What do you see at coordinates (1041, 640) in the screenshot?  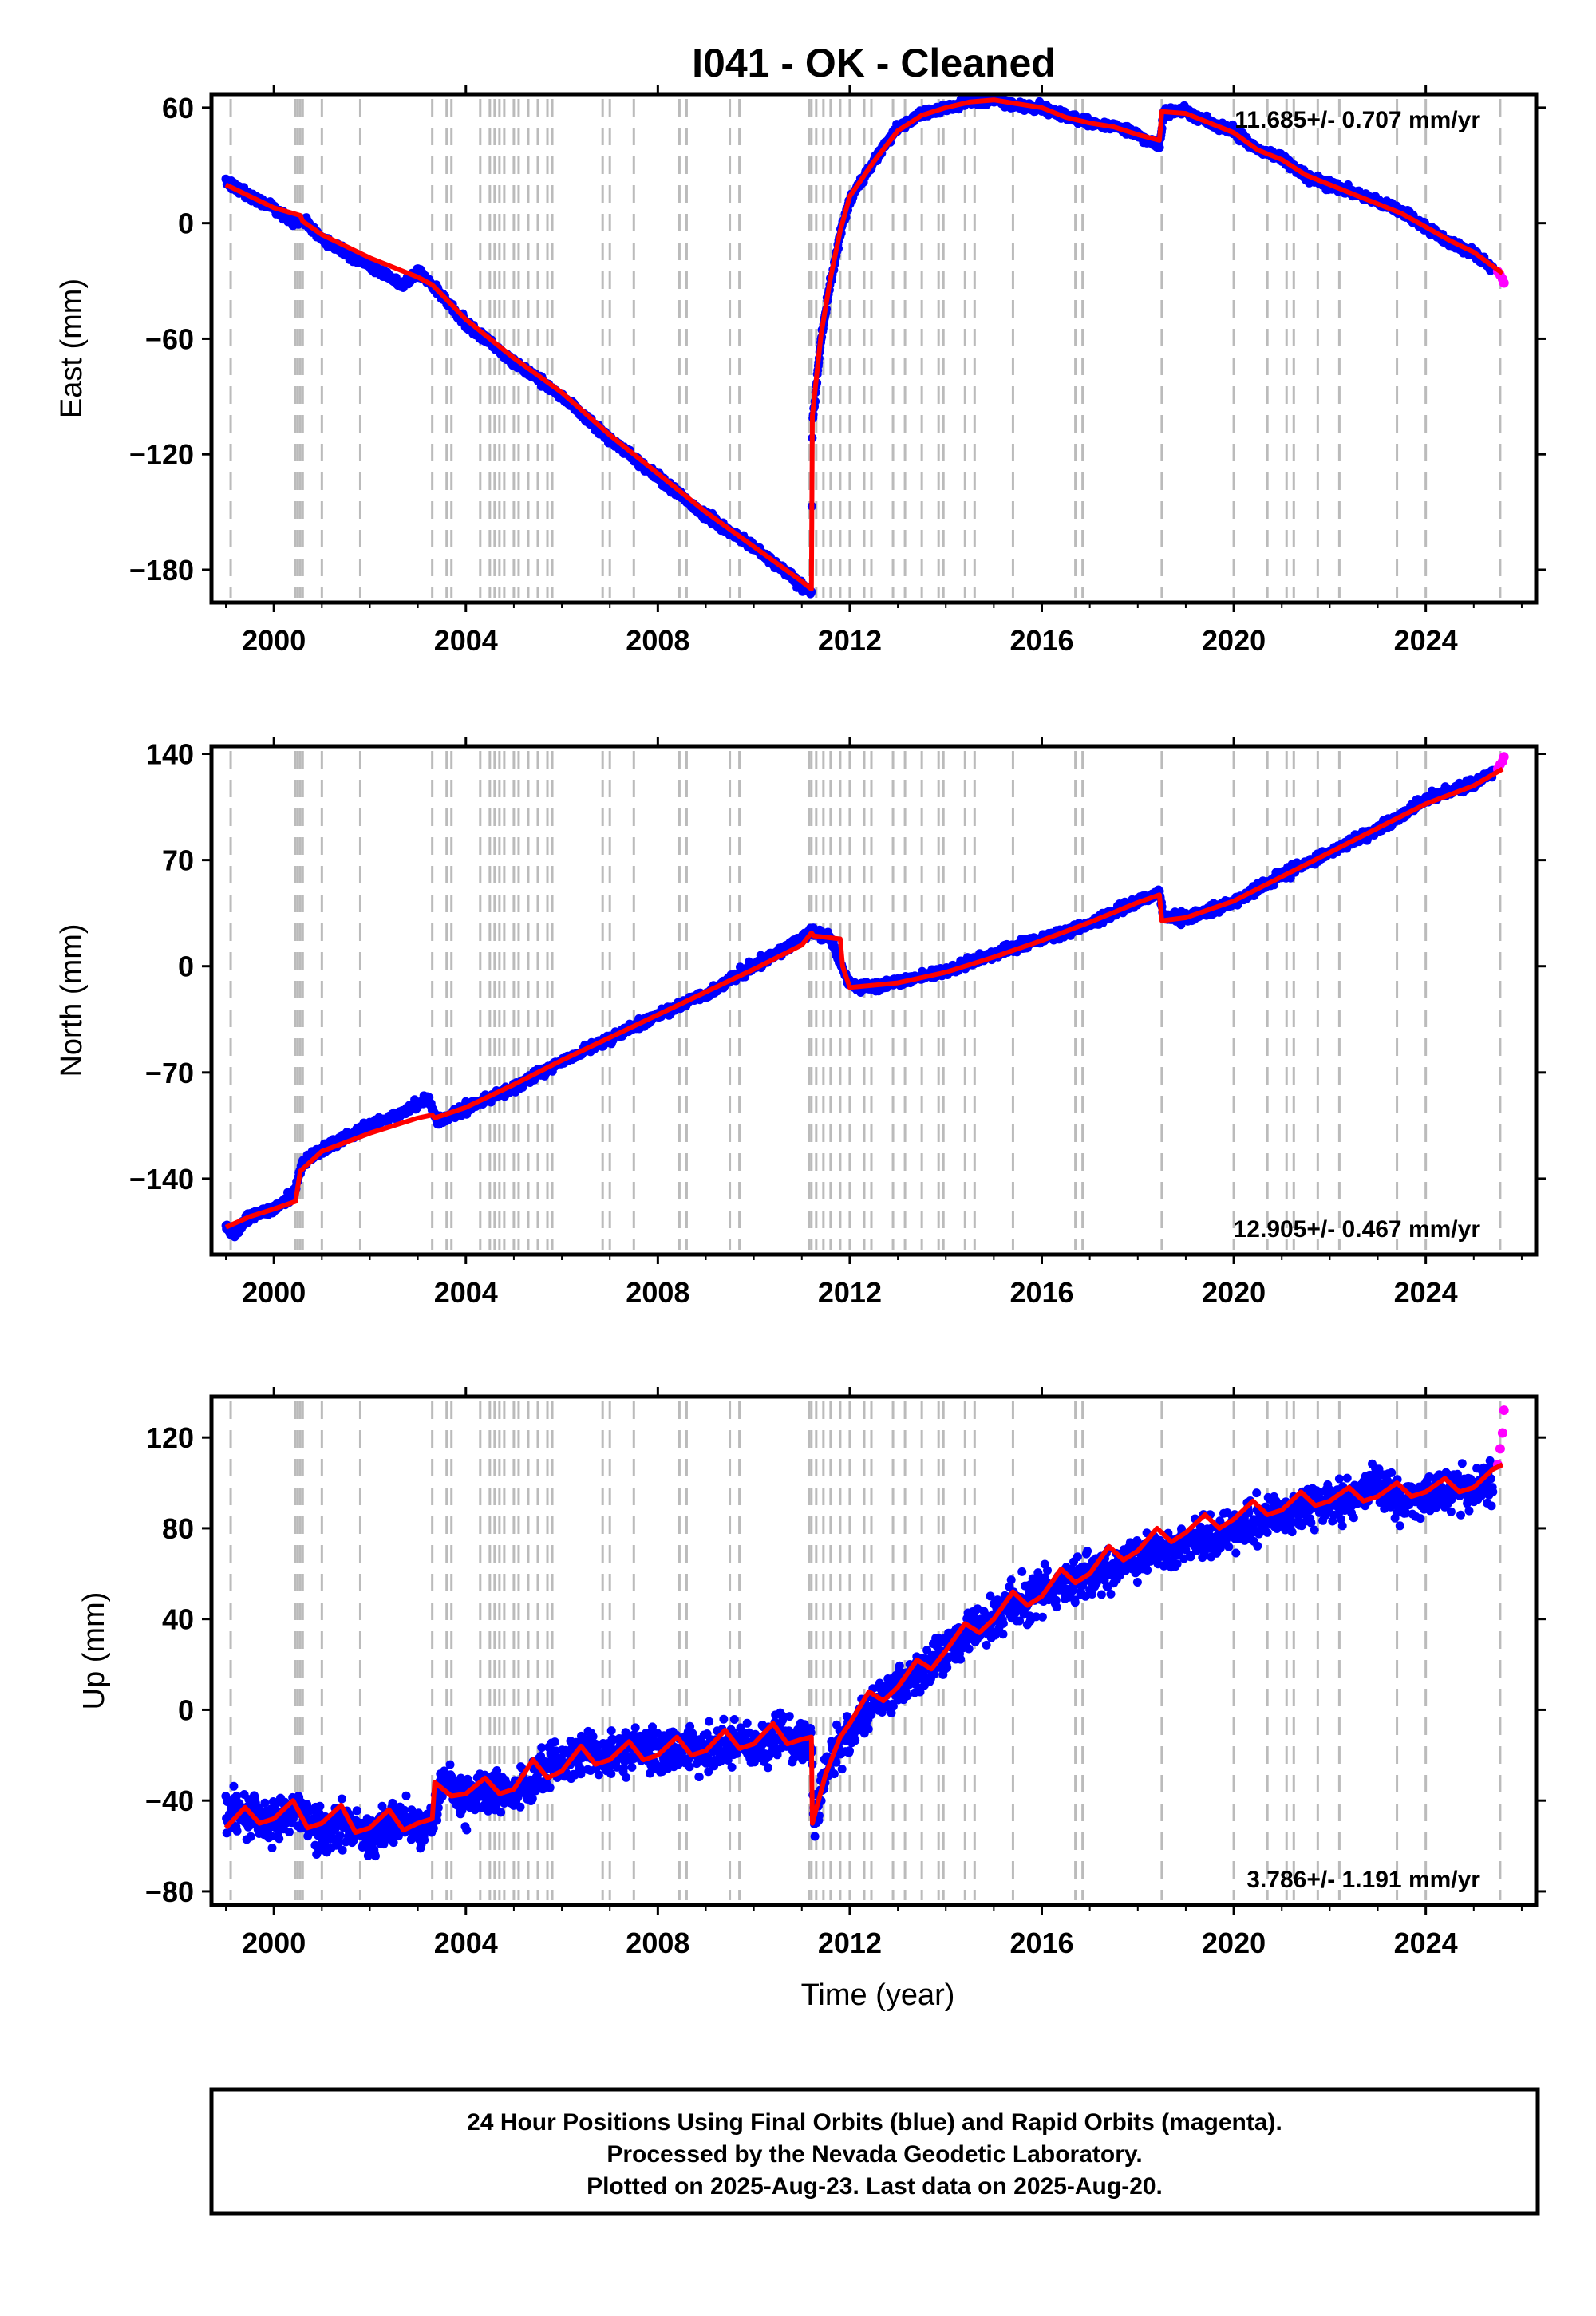 I see `x-tick-label: 2016` at bounding box center [1041, 640].